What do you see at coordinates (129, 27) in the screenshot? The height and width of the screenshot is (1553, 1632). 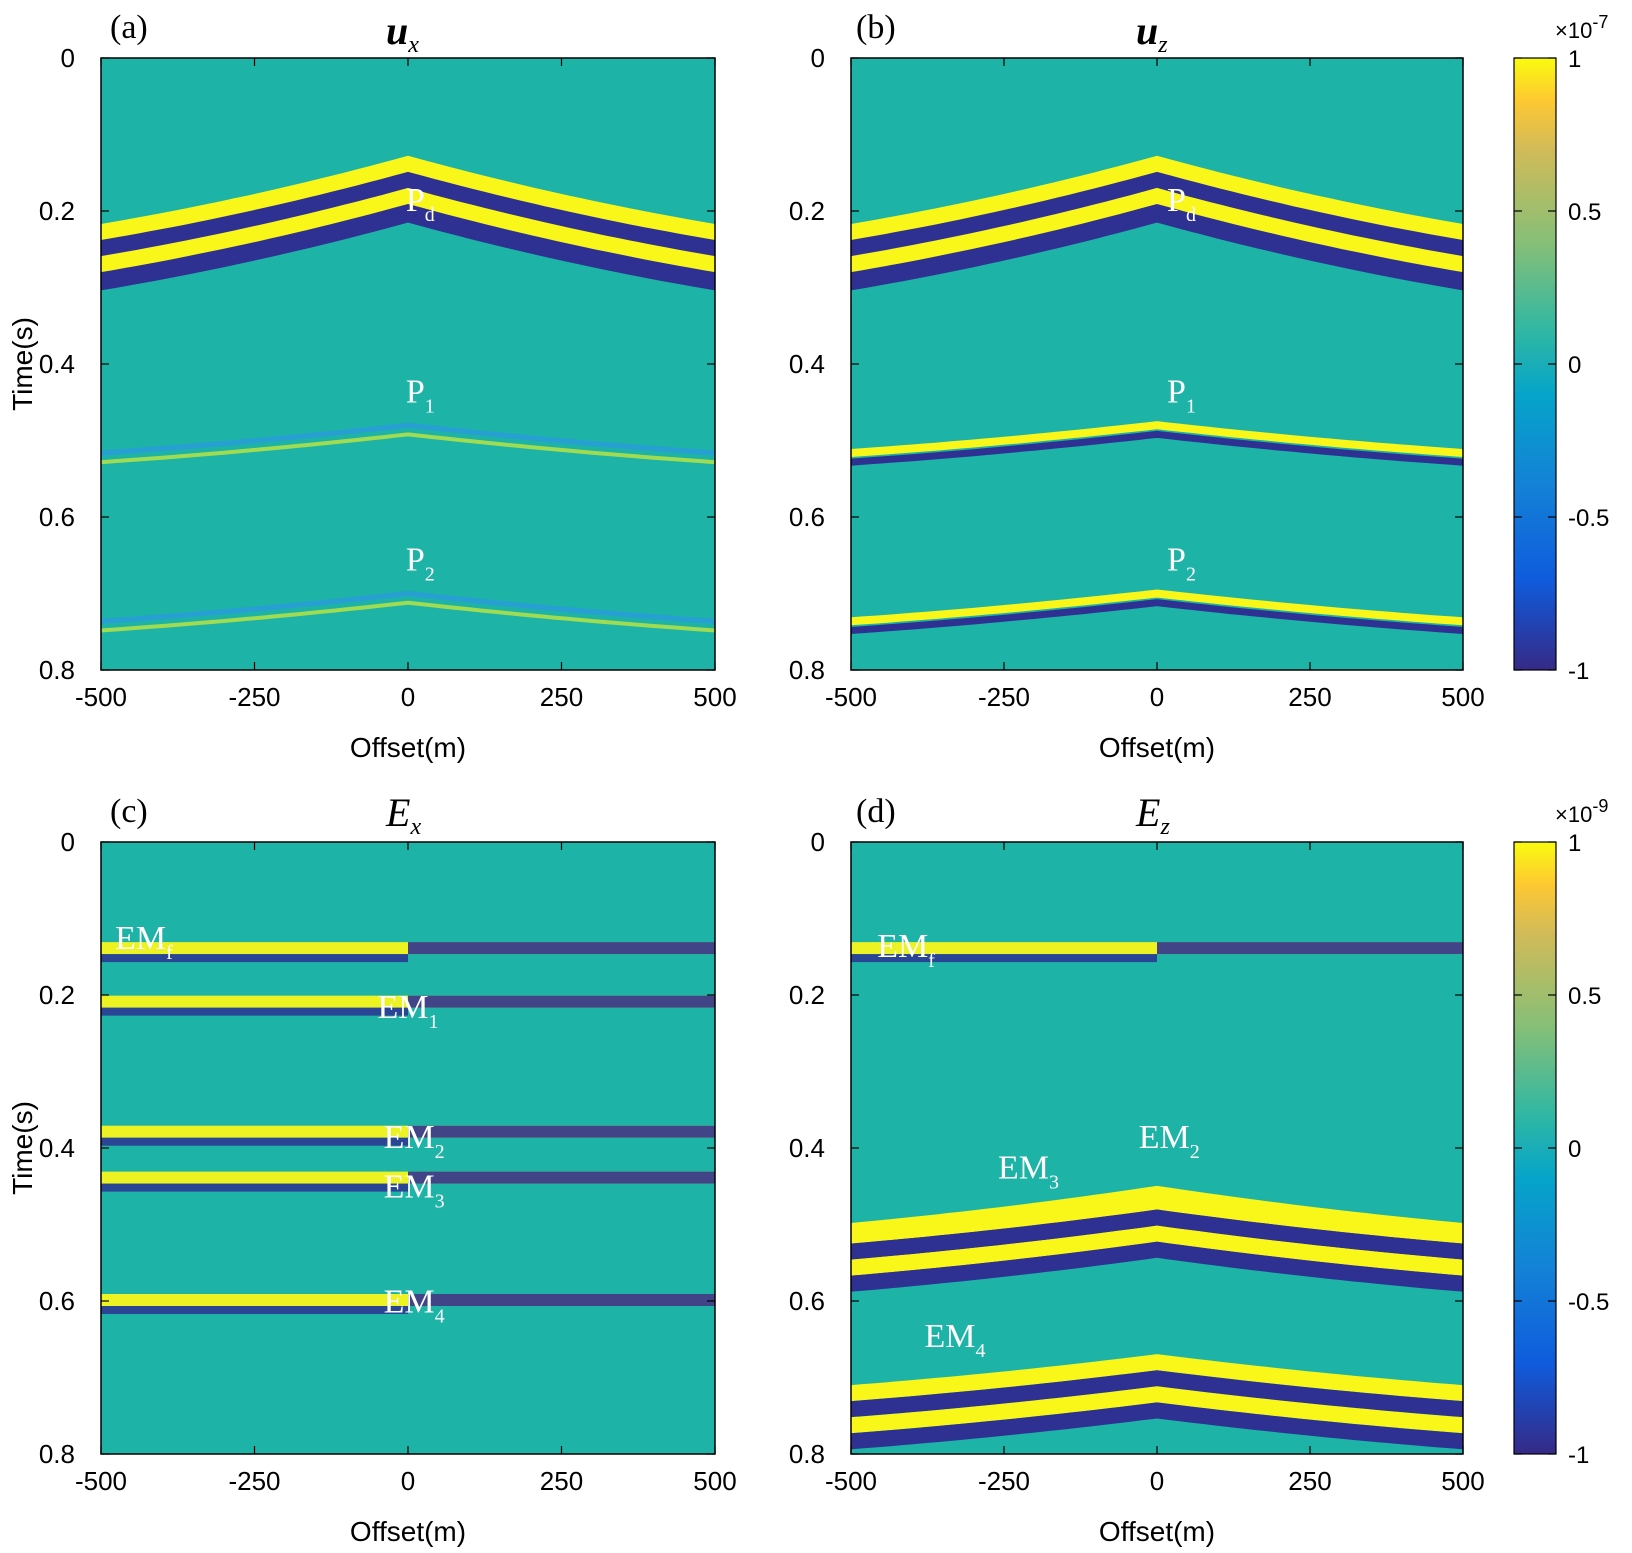 I see `panel-a-label: (a)` at bounding box center [129, 27].